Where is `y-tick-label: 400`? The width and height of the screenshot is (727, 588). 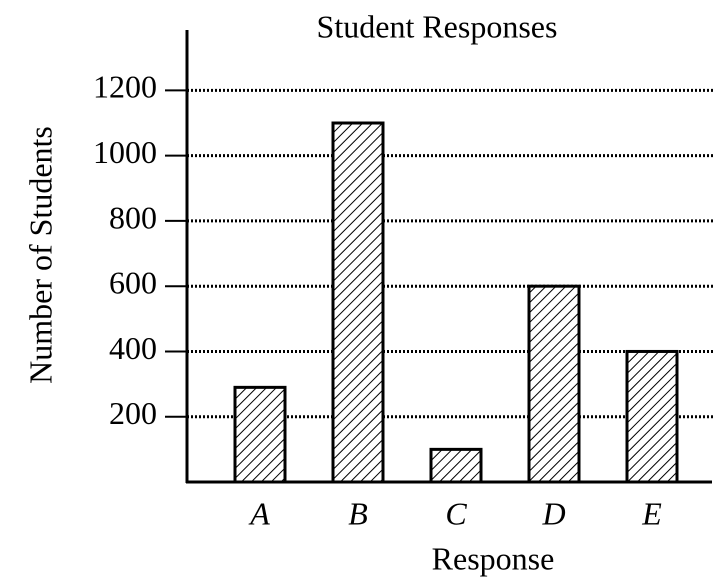 y-tick-label: 400 is located at coordinates (133, 348).